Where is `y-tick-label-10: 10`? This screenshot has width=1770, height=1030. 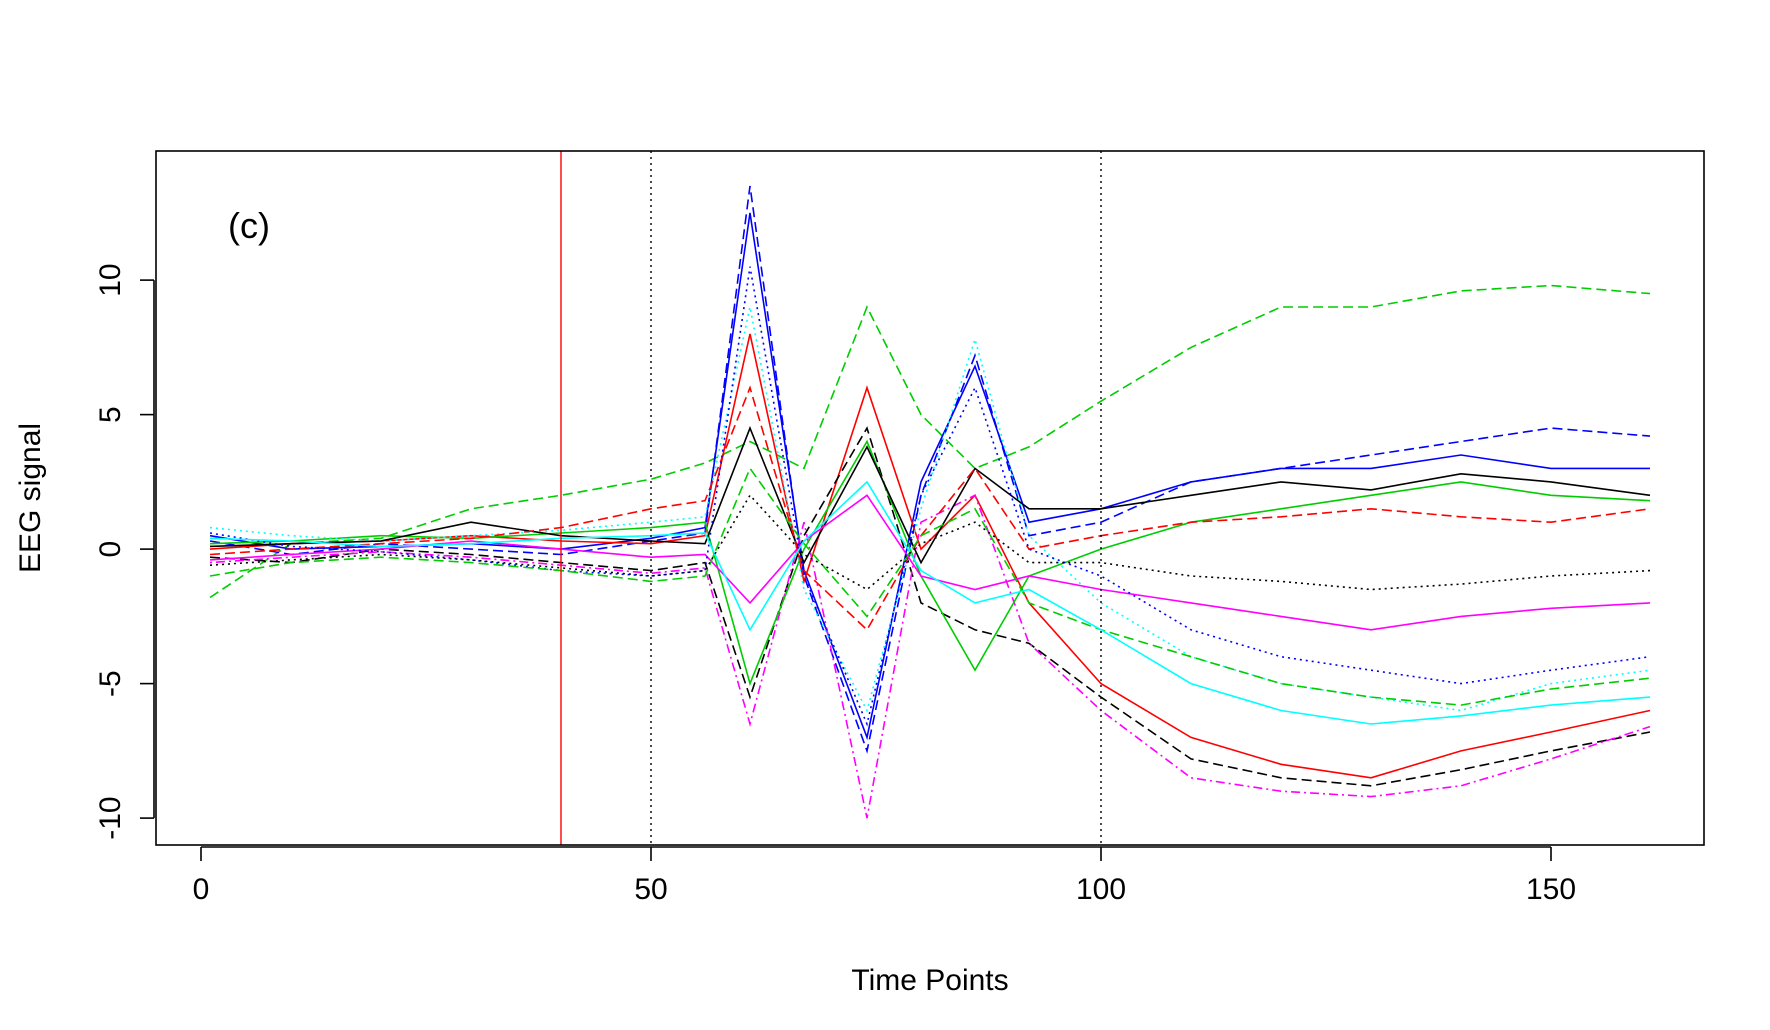 y-tick-label-10: 10 is located at coordinates (110, 279).